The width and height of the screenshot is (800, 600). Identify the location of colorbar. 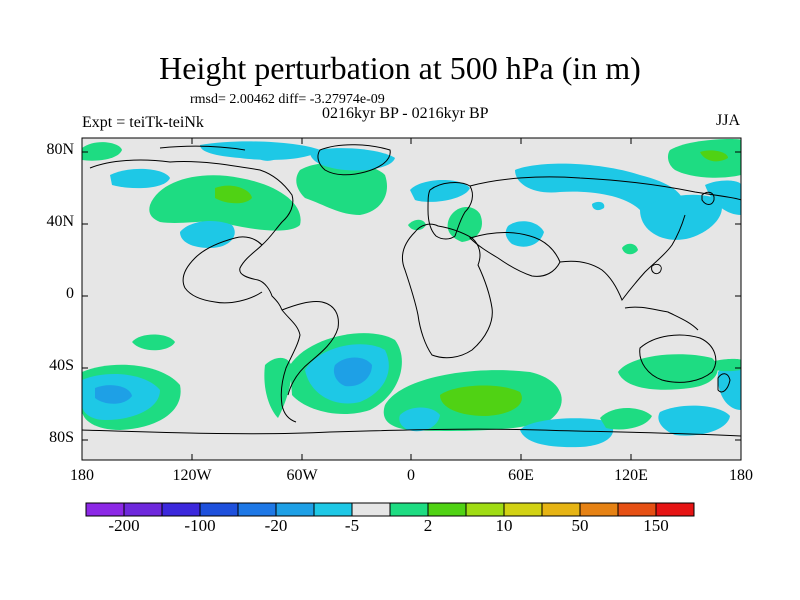
(390, 509).